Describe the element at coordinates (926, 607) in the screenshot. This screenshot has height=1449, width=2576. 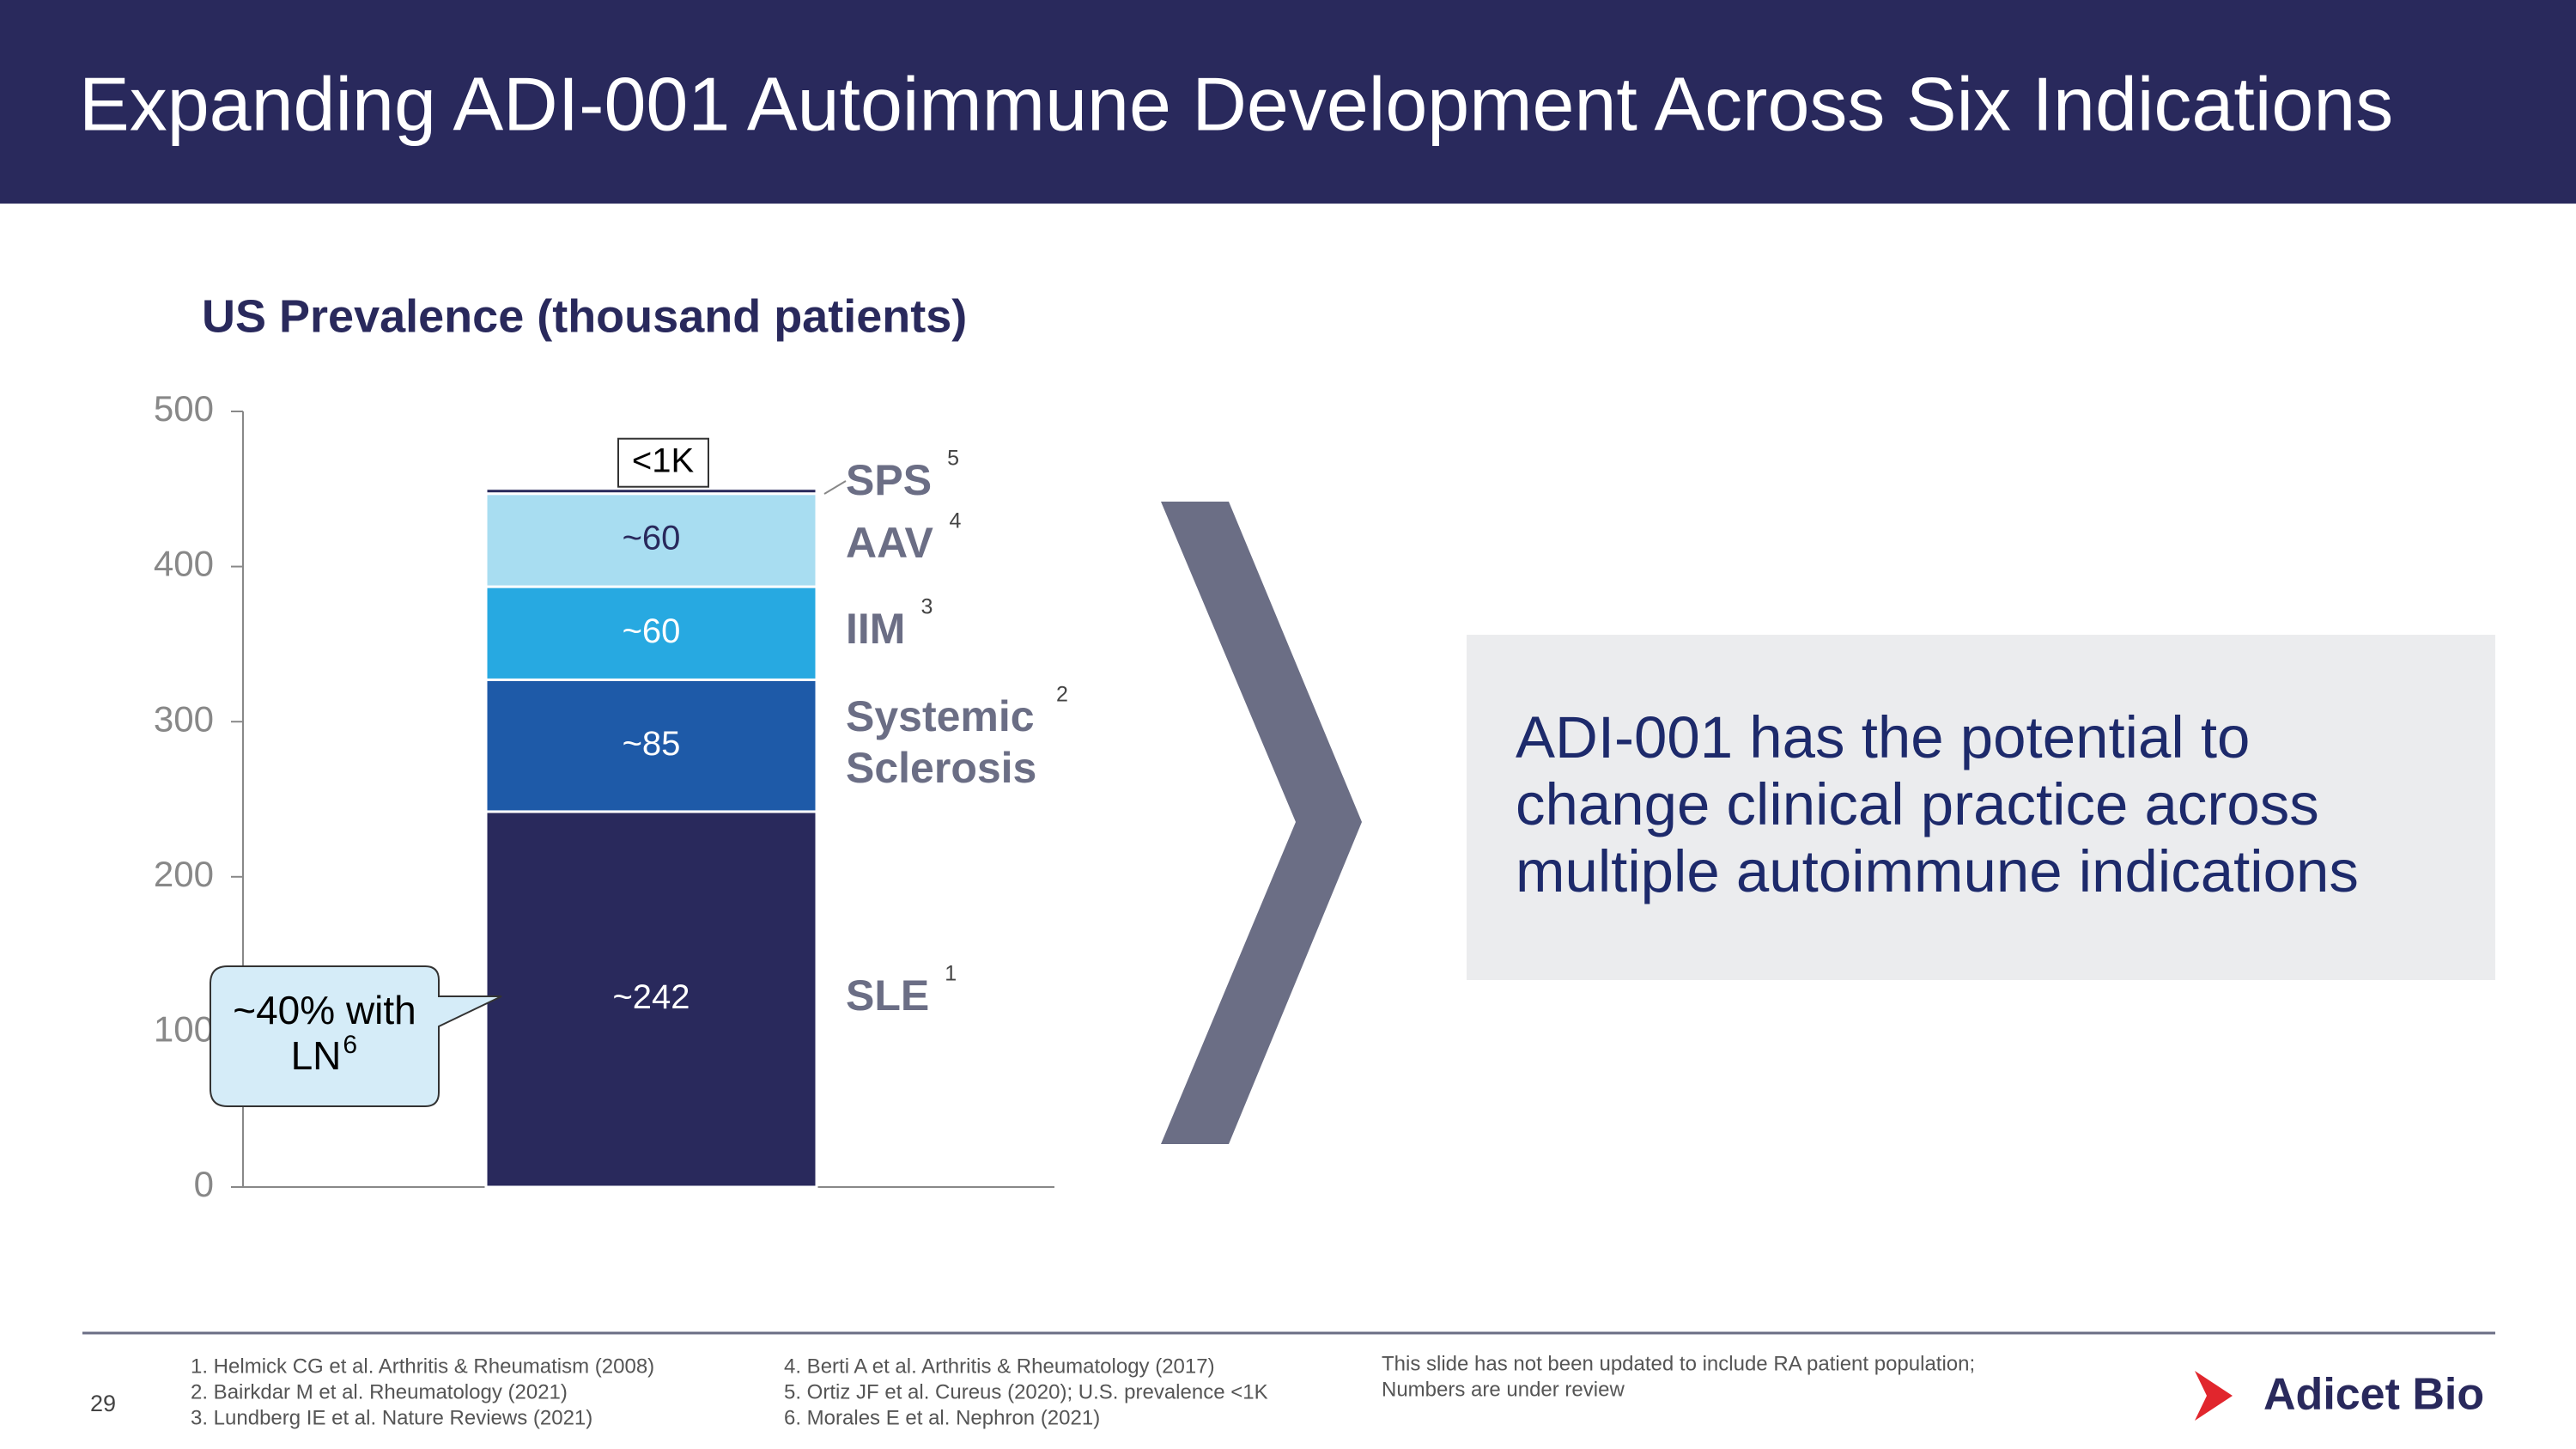
I see `legend-footnote: 3` at that location.